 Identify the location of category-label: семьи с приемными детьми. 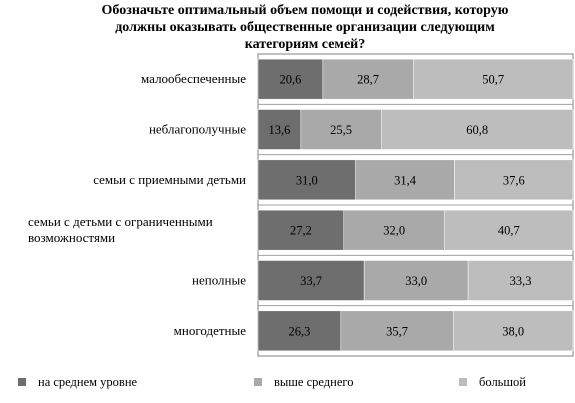
(169, 179).